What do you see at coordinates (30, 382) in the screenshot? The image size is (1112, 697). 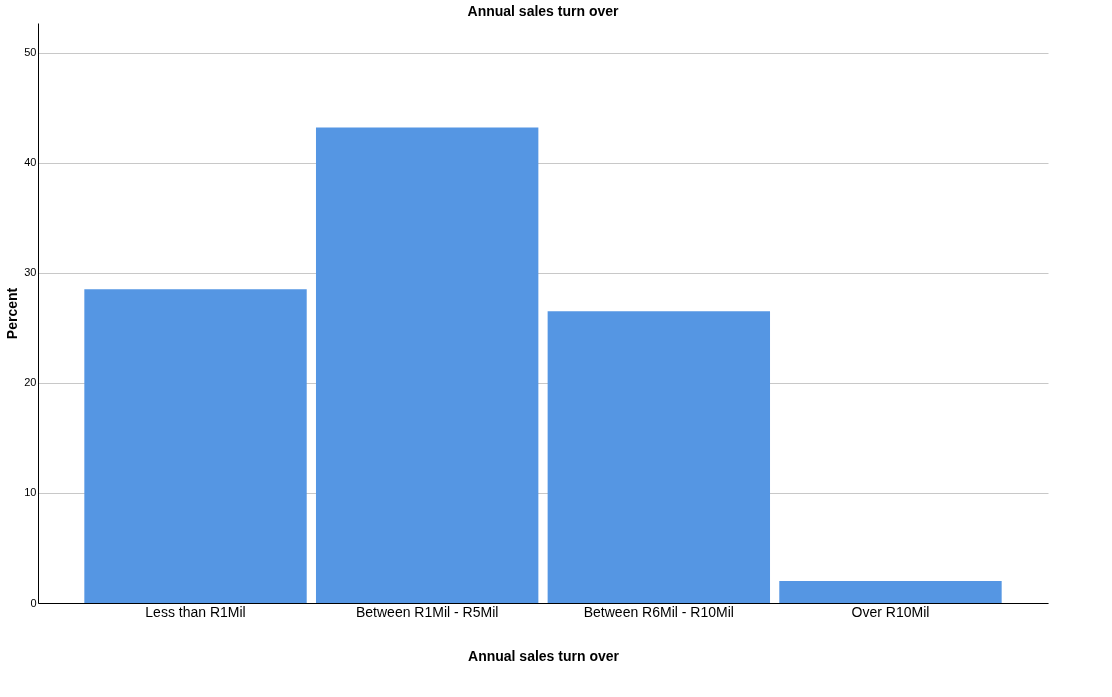 I see `y-tick-label: 20` at bounding box center [30, 382].